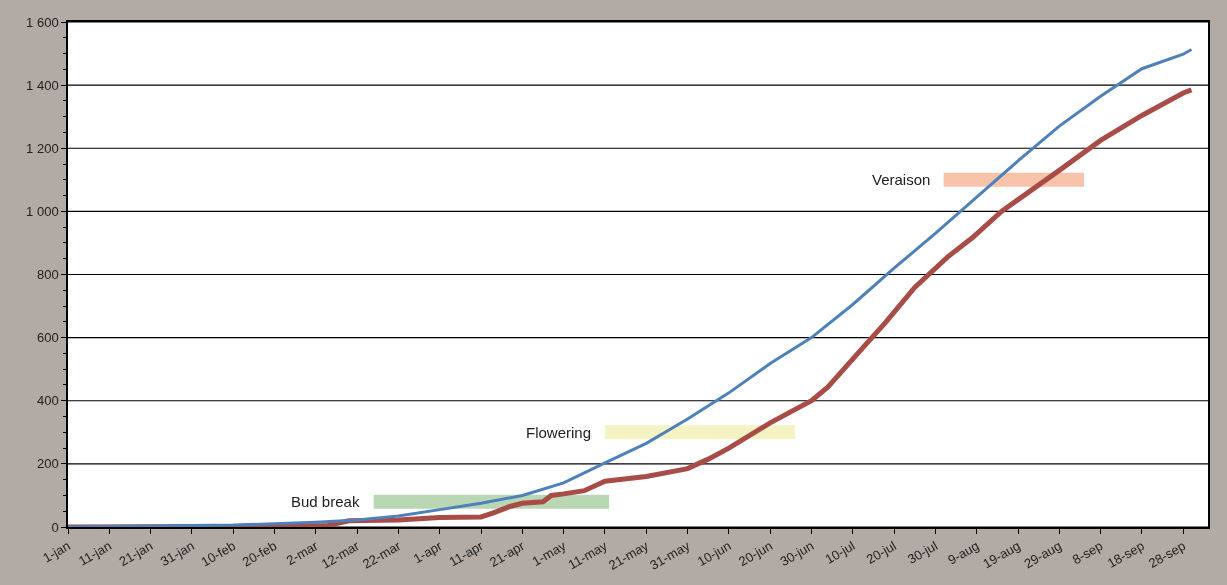 This screenshot has width=1227, height=585. I want to click on y-tick-label: 1 400, so click(42, 85).